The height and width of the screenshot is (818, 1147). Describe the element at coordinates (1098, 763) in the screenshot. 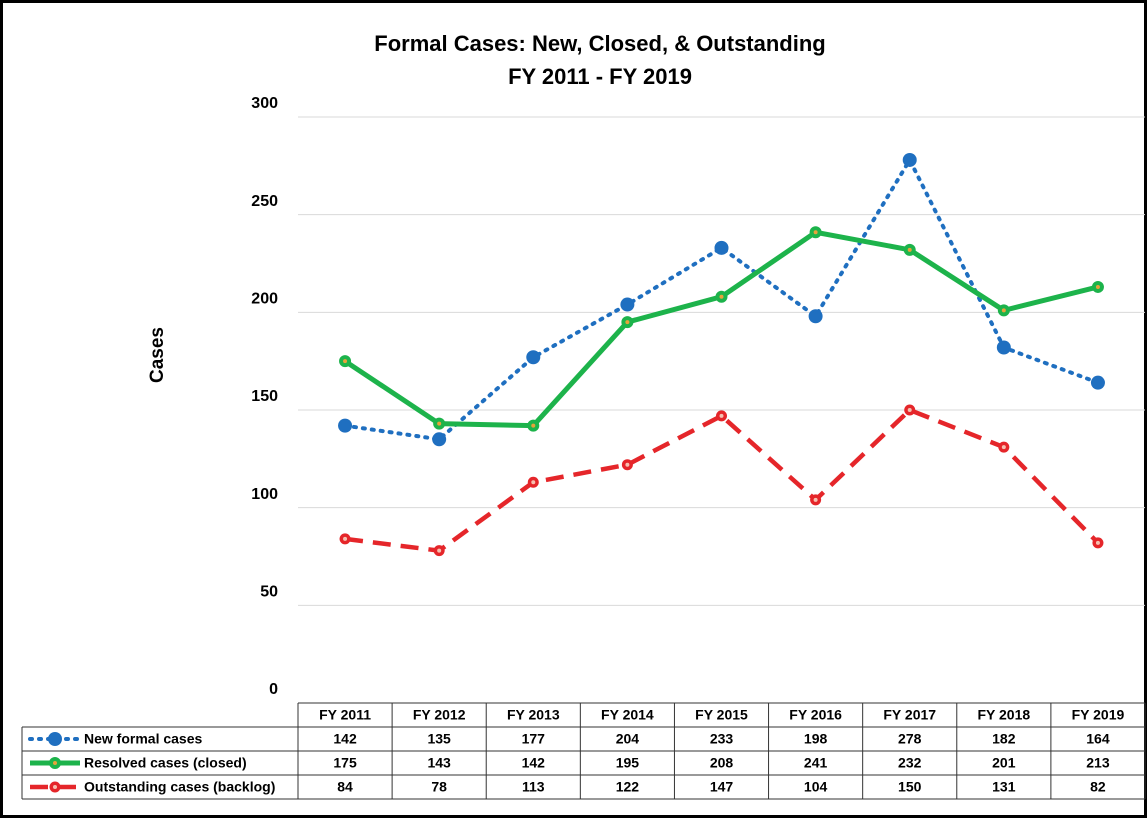

I see `table-value: 213` at that location.